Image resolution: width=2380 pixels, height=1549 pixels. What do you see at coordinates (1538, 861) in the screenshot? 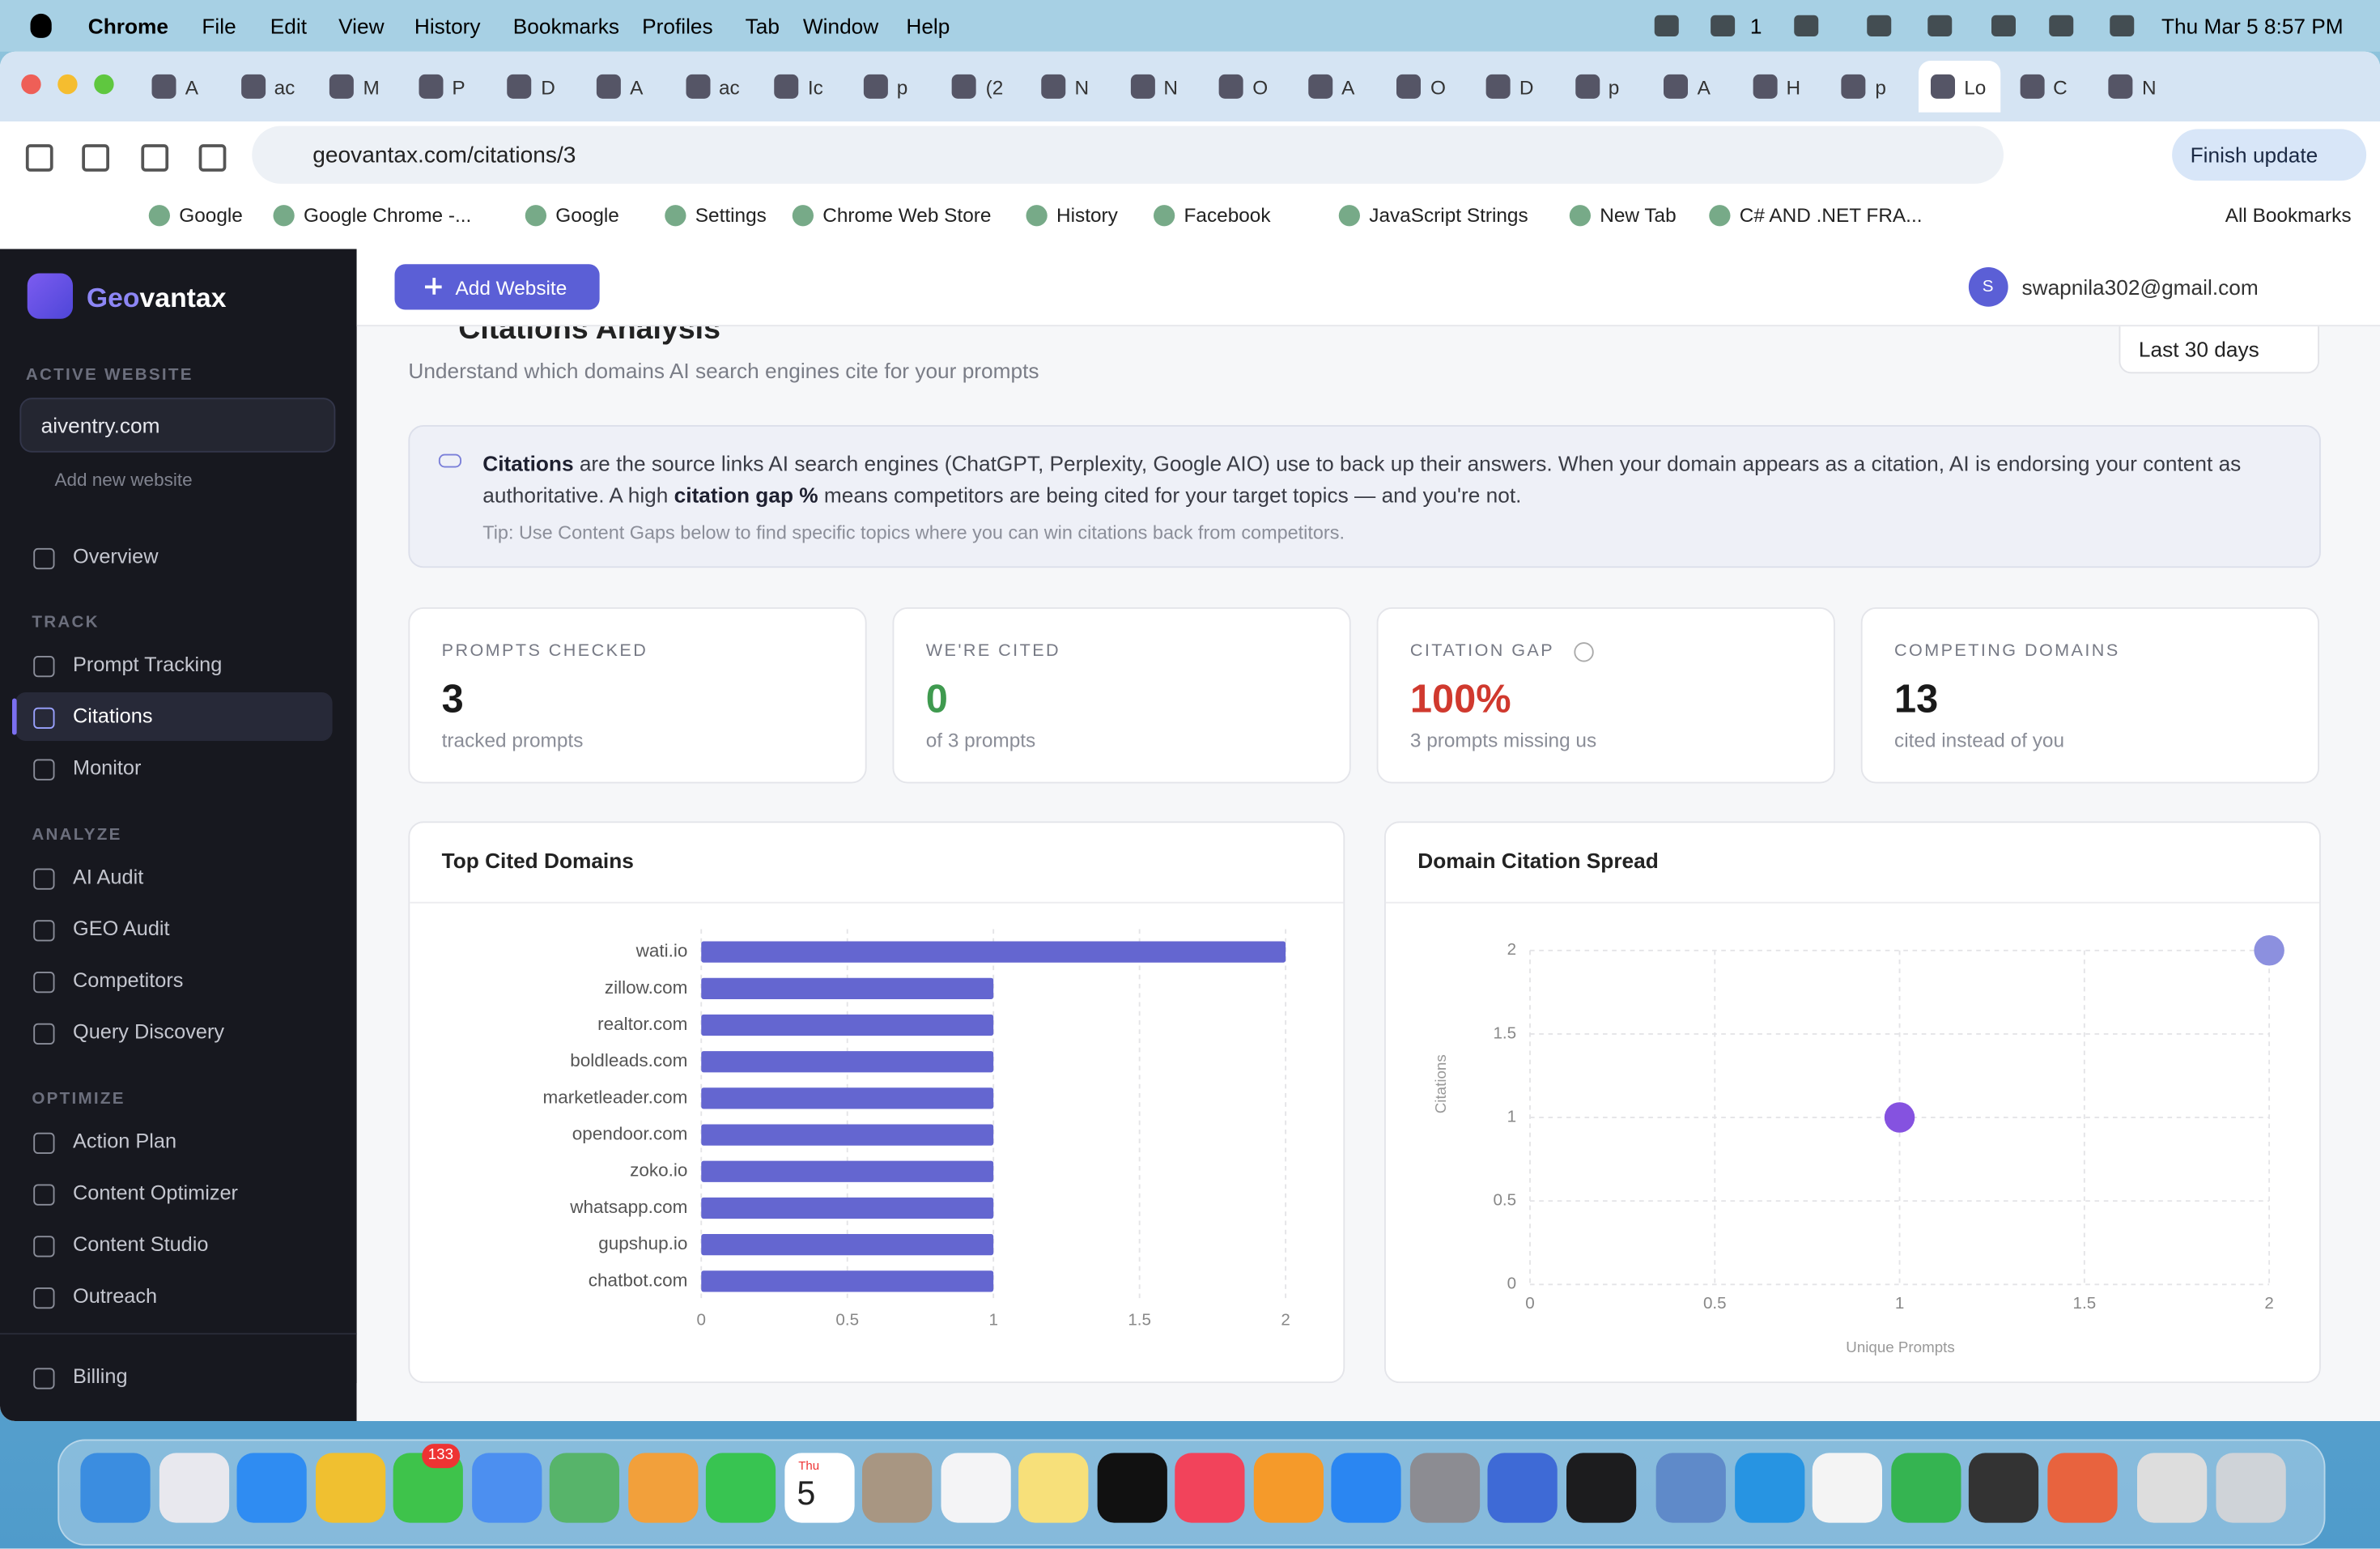
I see `chart-title: Domain Citation Spread` at bounding box center [1538, 861].